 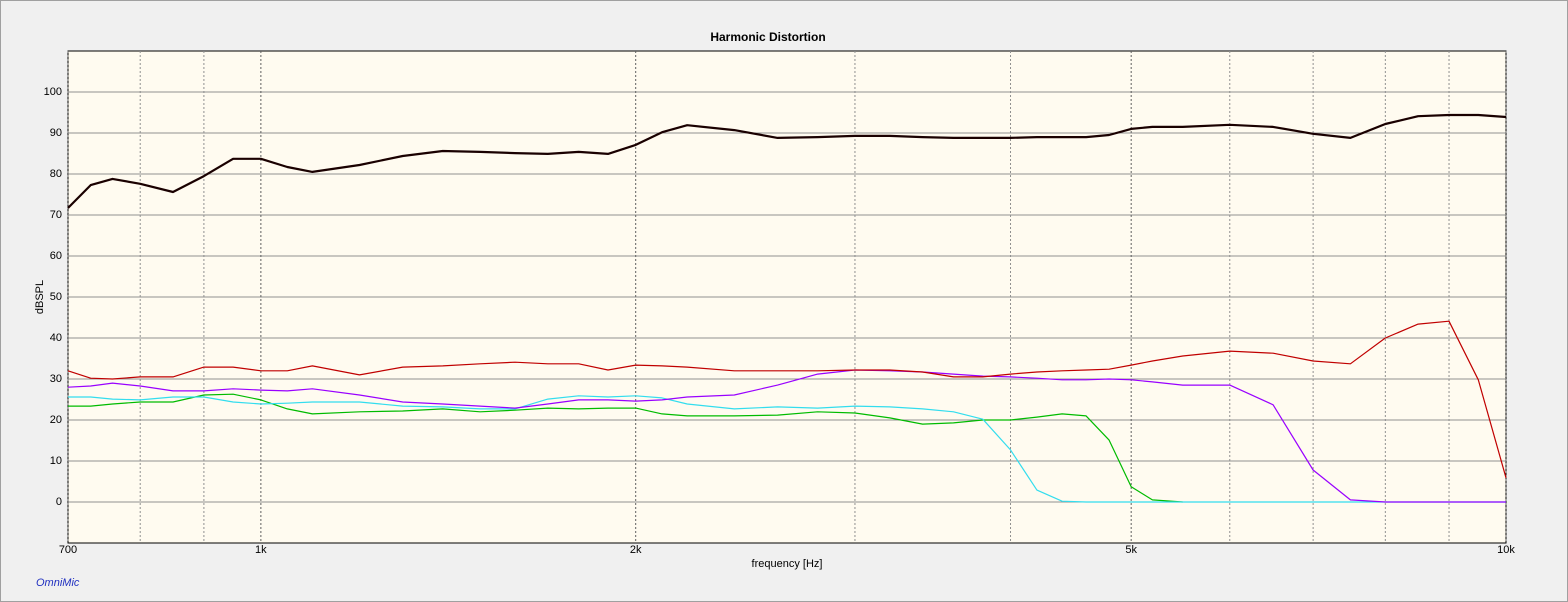 What do you see at coordinates (787, 564) in the screenshot?
I see `x-axis-label: frequency [Hz]` at bounding box center [787, 564].